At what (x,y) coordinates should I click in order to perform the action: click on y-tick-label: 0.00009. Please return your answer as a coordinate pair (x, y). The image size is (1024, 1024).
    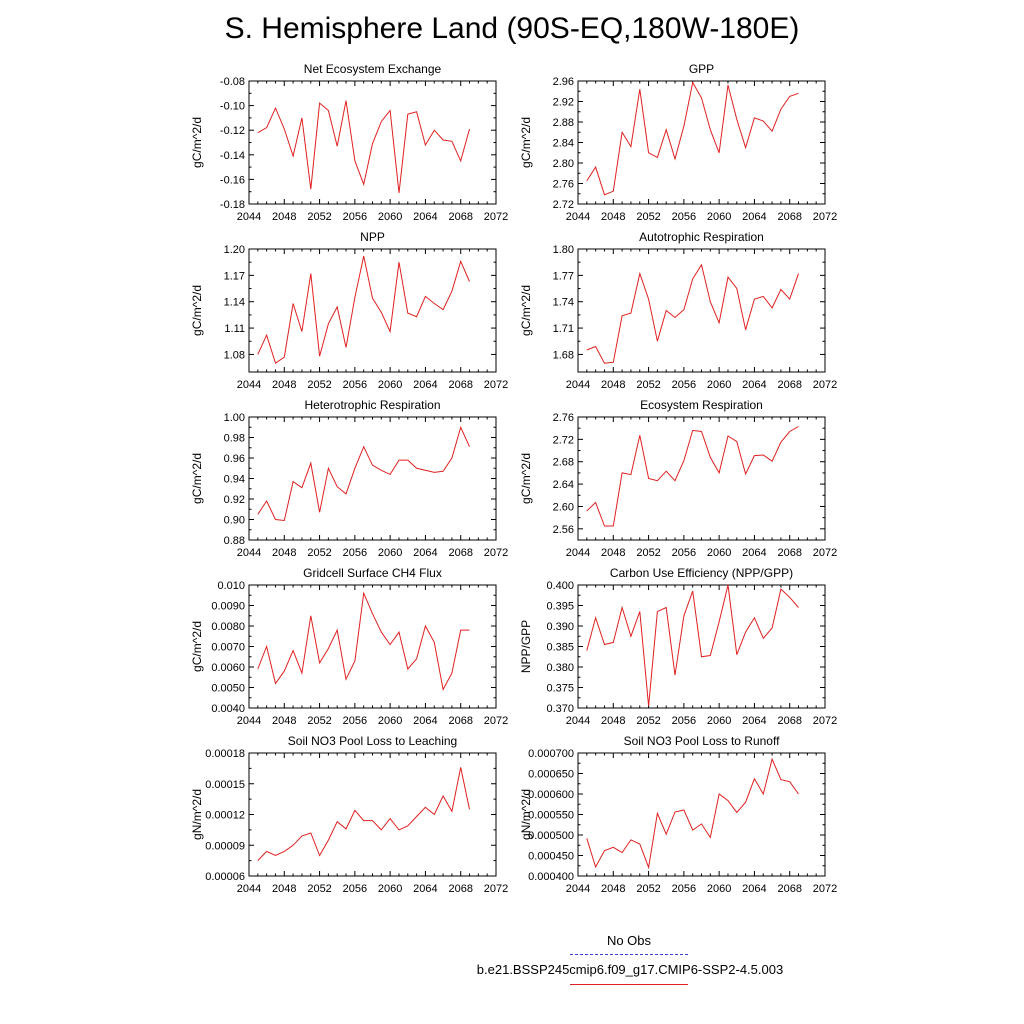
    Looking at the image, I should click on (225, 846).